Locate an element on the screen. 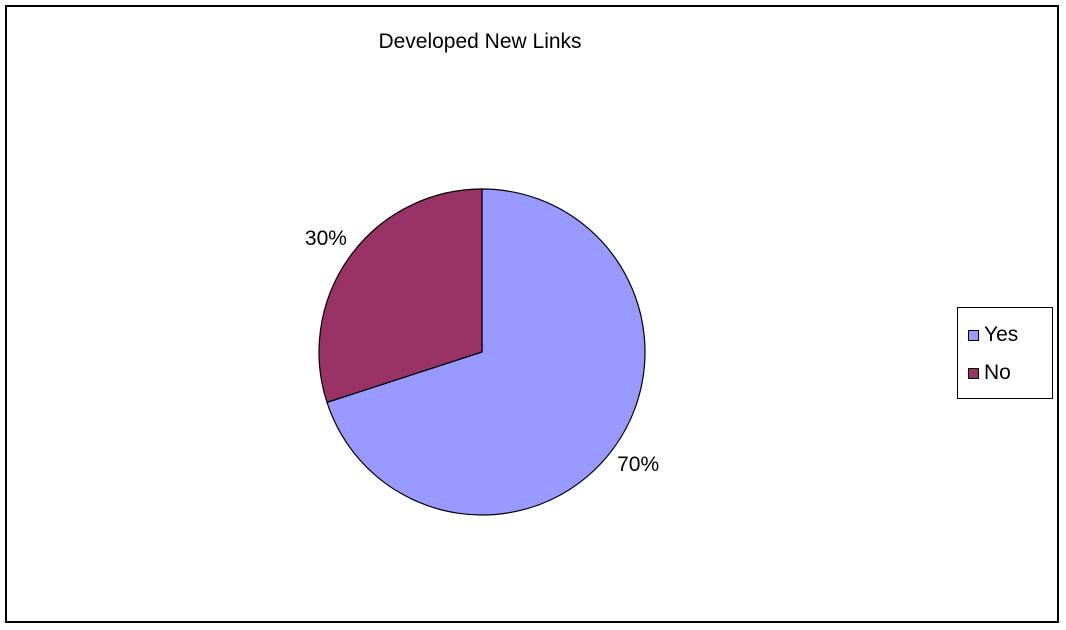  legend-swatch-yes is located at coordinates (973, 335).